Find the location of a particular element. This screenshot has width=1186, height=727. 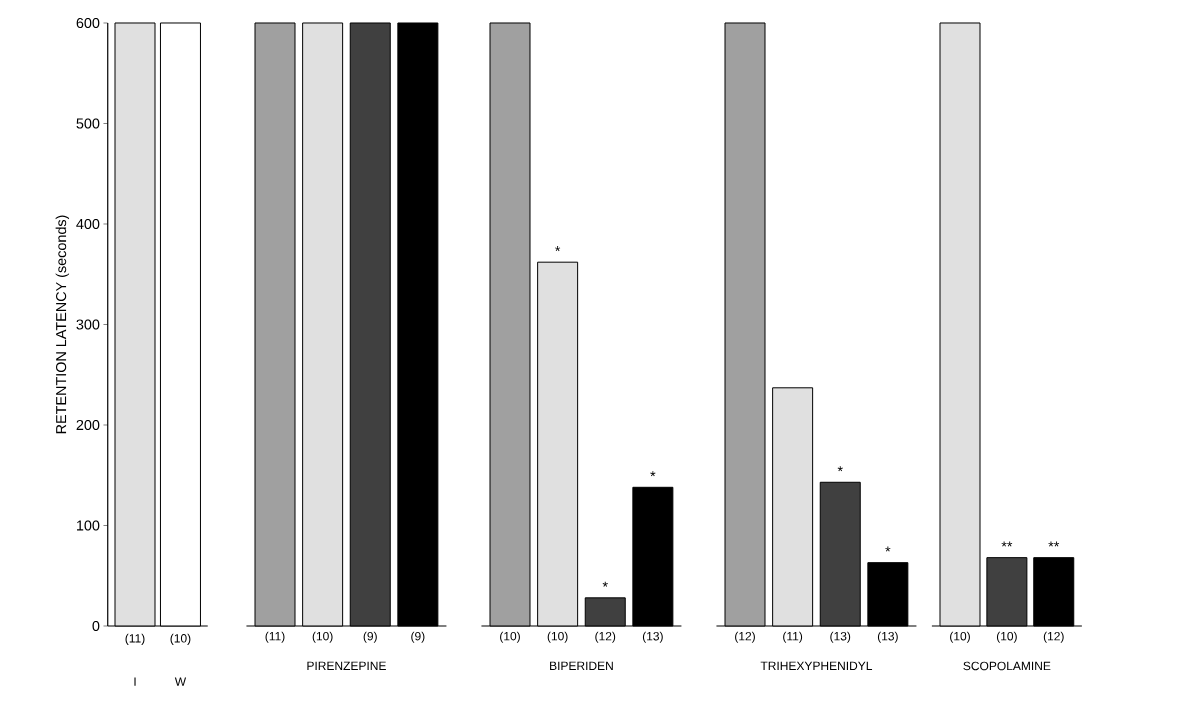

x-axis-title: TRIHEXYPHENIDYL is located at coordinates (816, 665).